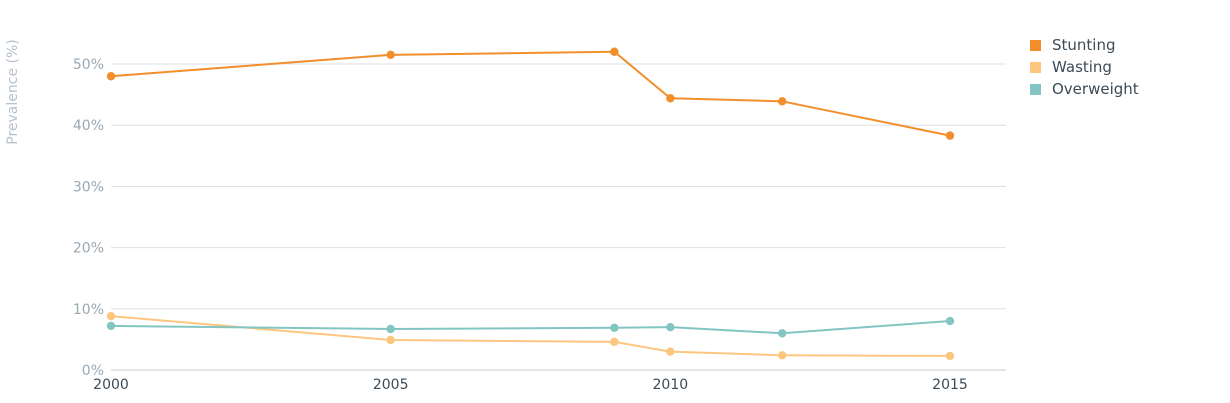 This screenshot has height=403, width=1230. What do you see at coordinates (1035, 45) in the screenshot?
I see `legend-swatch-stunting` at bounding box center [1035, 45].